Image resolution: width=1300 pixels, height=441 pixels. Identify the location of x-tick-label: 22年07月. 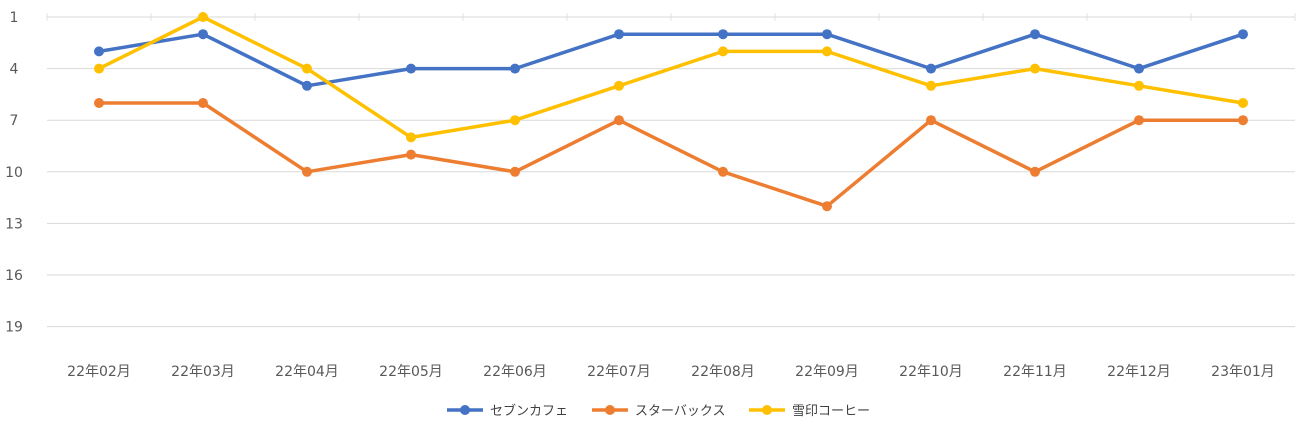
(619, 372).